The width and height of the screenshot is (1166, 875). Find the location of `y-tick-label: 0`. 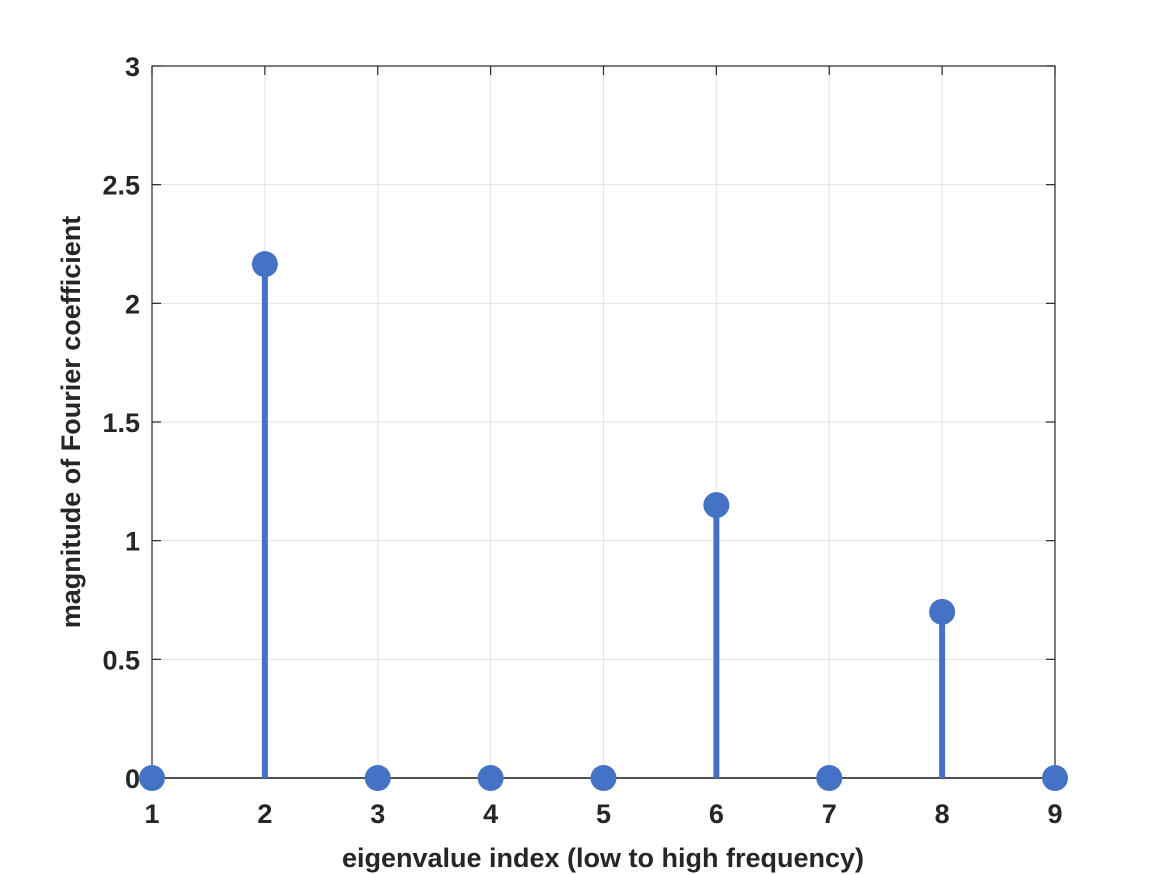

y-tick-label: 0 is located at coordinates (132, 779).